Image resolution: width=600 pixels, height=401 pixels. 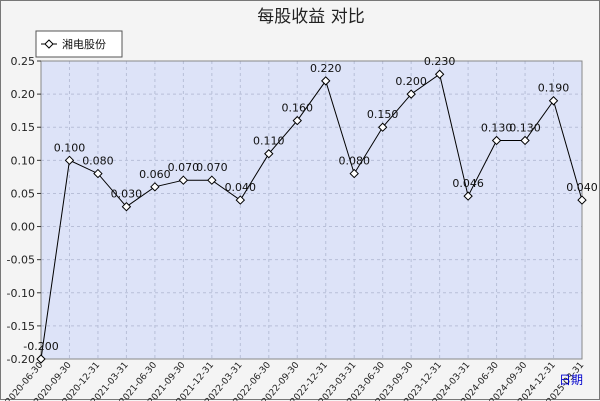 What do you see at coordinates (49, 44) in the screenshot?
I see `legend-marker-icon` at bounding box center [49, 44].